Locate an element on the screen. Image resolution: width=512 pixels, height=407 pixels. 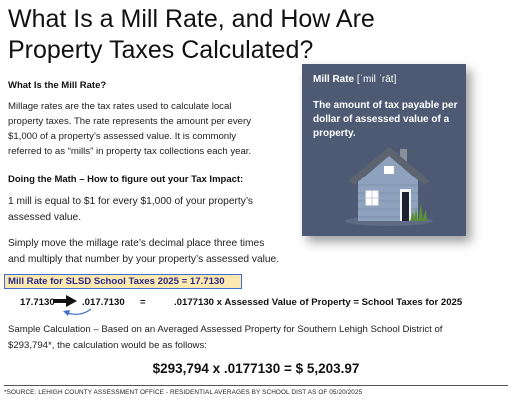
decimal-shift-arrow-icon is located at coordinates (77, 312).